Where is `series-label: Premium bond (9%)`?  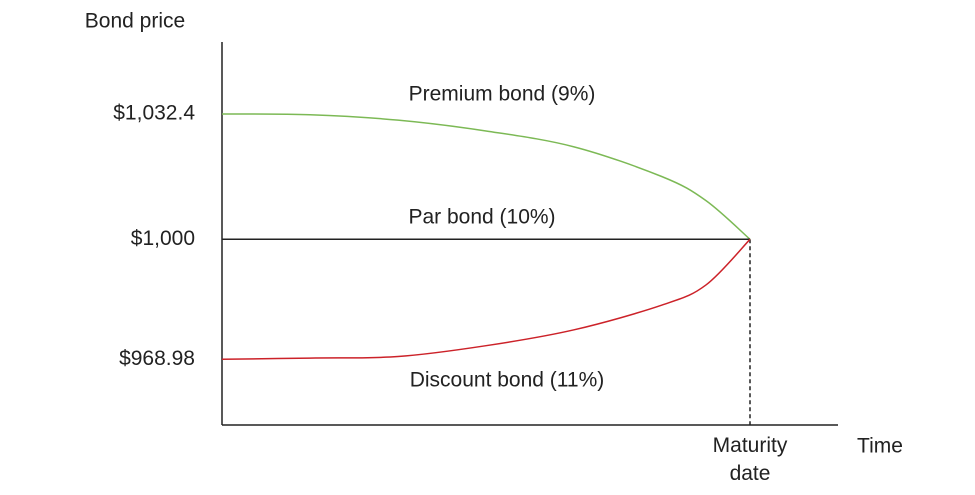 series-label: Premium bond (9%) is located at coordinates (502, 94).